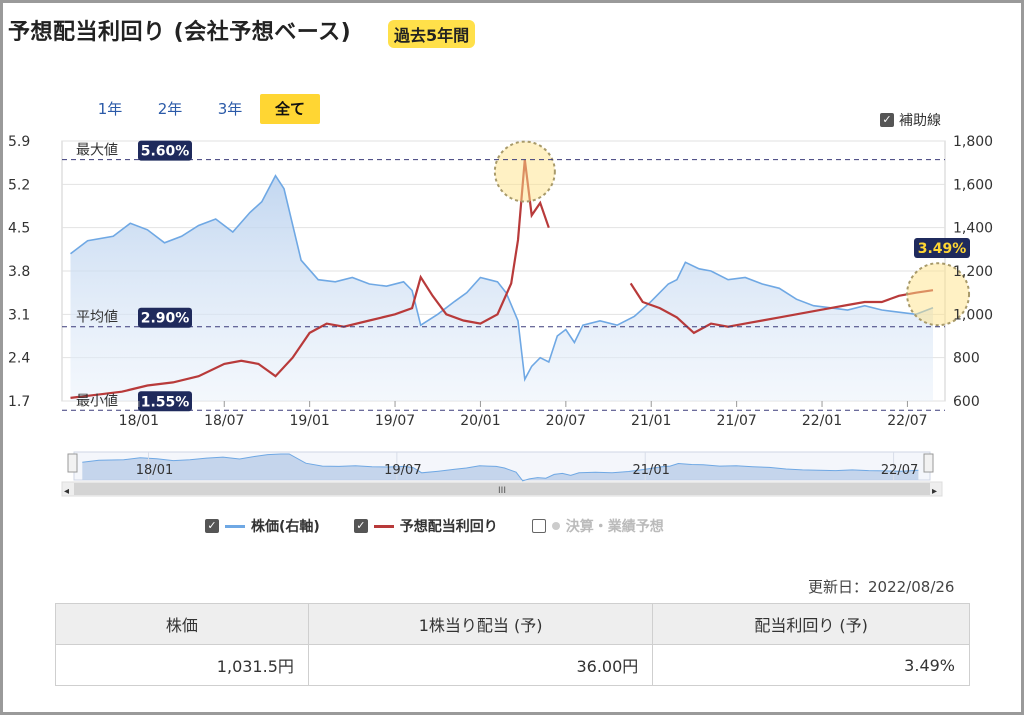 This screenshot has width=1024, height=715. I want to click on legend: ✓ 株価(右軸) ✓ 予想配当利回り 決算・業績予想, so click(434, 526).